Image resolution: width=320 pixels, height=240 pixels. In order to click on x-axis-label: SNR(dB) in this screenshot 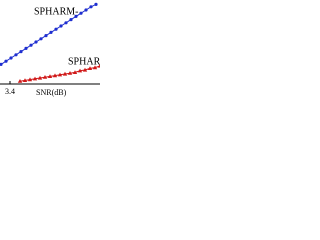, I will do `click(51, 92)`.